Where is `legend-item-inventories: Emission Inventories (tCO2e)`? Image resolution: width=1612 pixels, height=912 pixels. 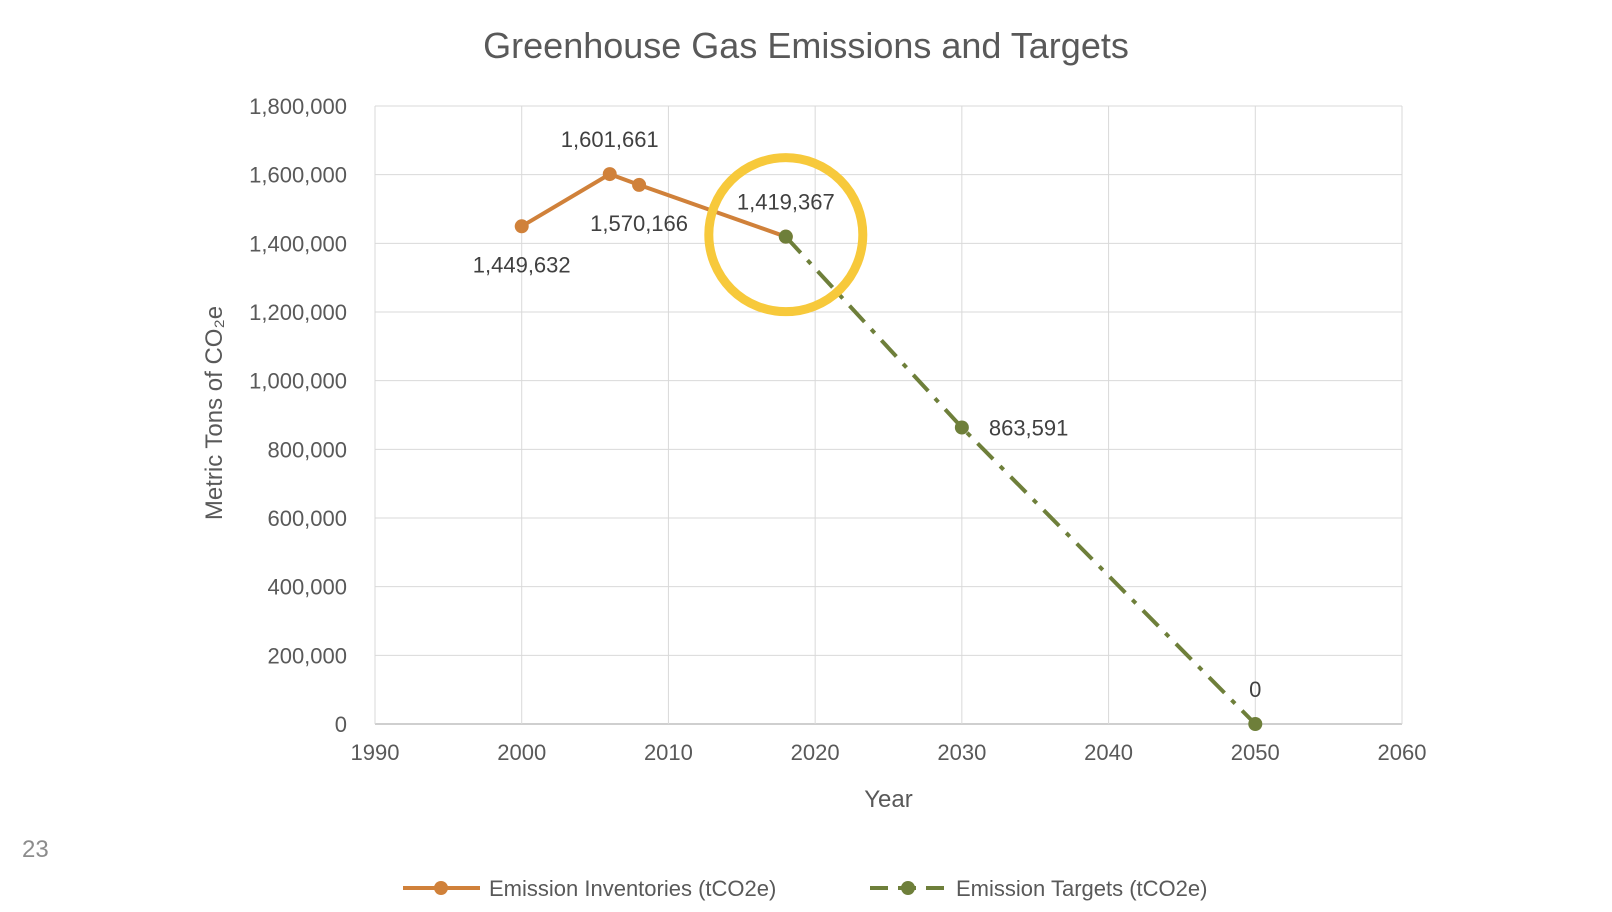
legend-item-inventories: Emission Inventories (tCO2e) is located at coordinates (589, 888).